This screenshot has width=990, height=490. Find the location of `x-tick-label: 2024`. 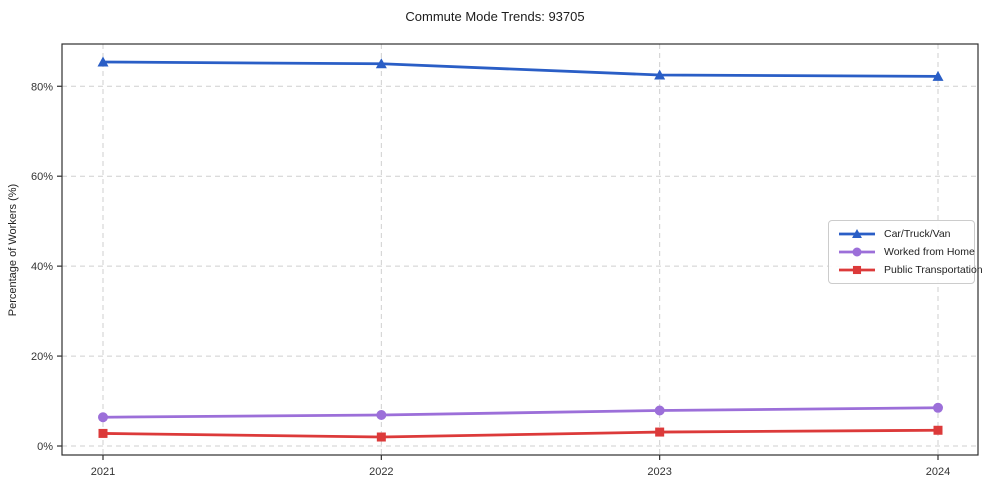

x-tick-label: 2024 is located at coordinates (938, 472).